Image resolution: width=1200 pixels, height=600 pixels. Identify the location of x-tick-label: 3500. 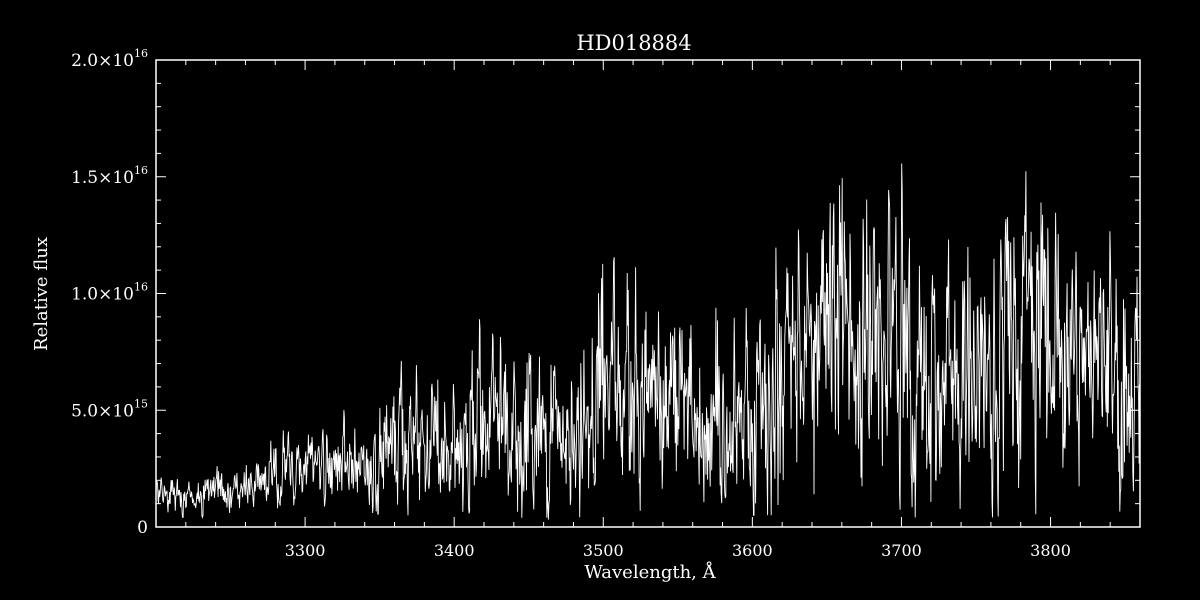
(603, 550).